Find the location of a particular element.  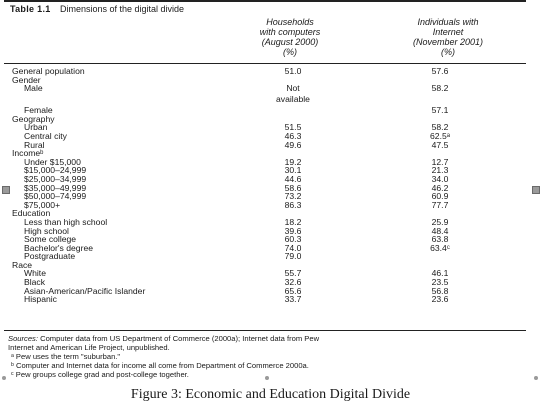

table-row: Less than high school 18.2 25.9 is located at coordinates (270, 221).